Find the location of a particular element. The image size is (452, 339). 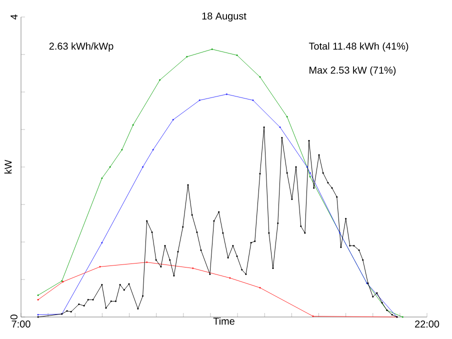

annotation: 2.63 kWh/kWp is located at coordinates (81, 47).